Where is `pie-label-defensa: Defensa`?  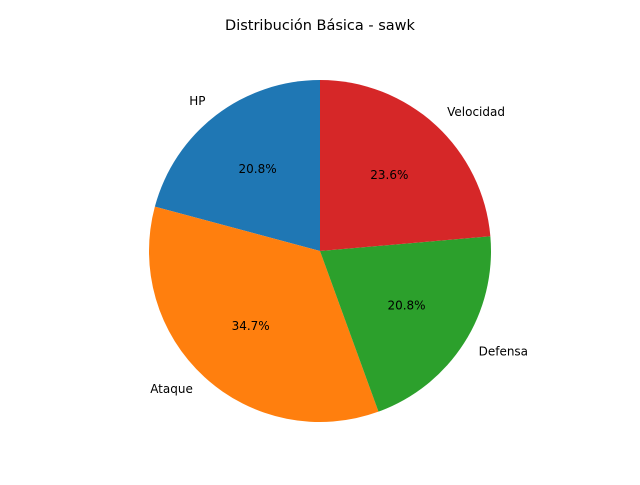
pie-label-defensa: Defensa is located at coordinates (503, 352).